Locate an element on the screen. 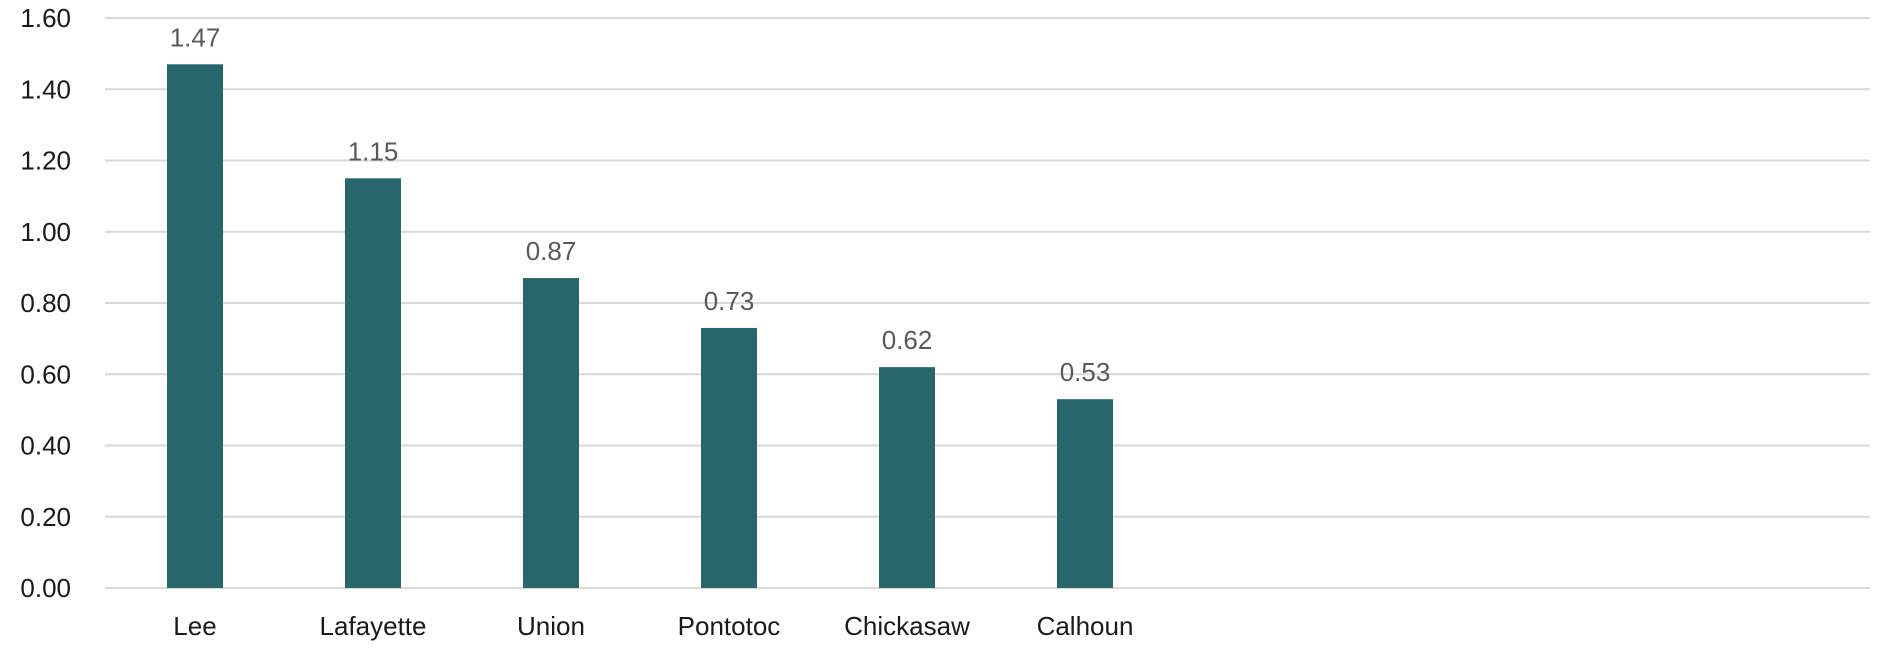 This screenshot has height=649, width=1886. x-category-label: Lee is located at coordinates (194, 626).